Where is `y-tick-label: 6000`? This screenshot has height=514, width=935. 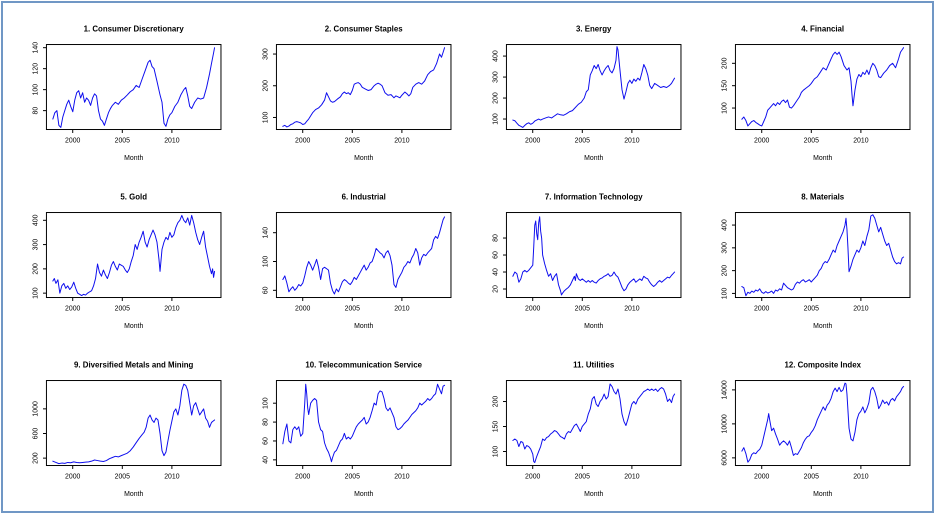 y-tick-label: 6000 is located at coordinates (725, 458).